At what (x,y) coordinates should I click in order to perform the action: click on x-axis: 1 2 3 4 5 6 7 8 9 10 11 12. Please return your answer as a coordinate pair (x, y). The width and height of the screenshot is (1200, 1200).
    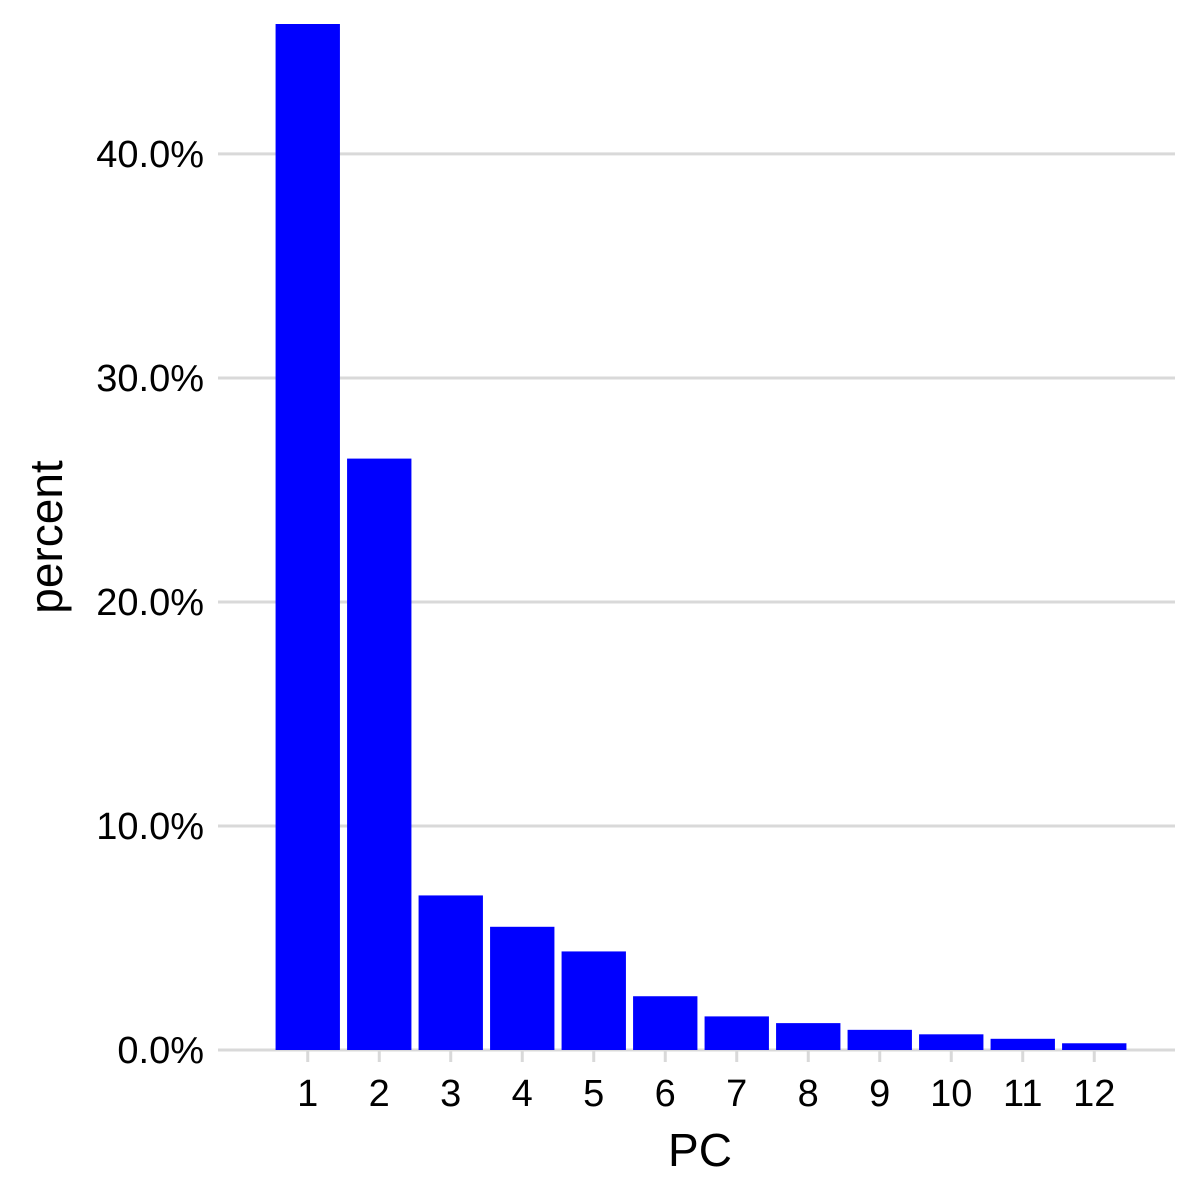
    Looking at the image, I should click on (706, 1082).